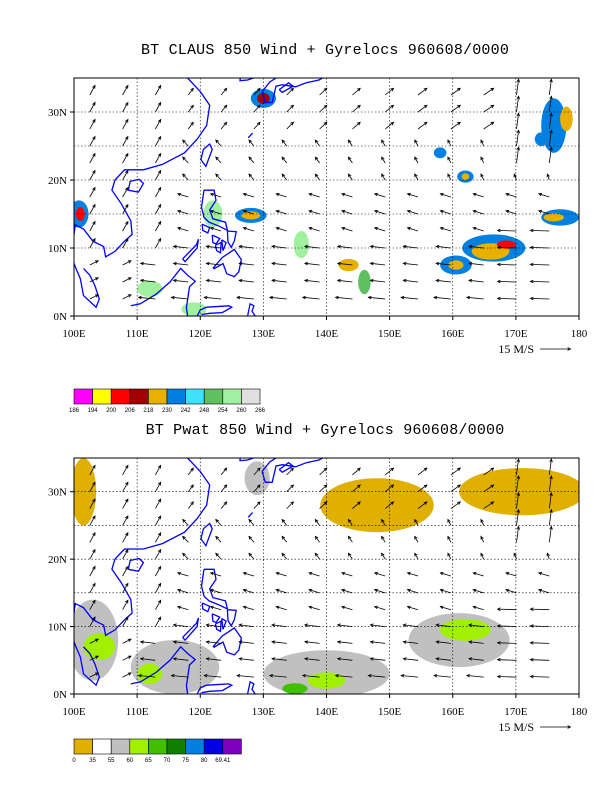  Describe the element at coordinates (74, 411) in the screenshot. I see `colorbar-label: 186` at that location.